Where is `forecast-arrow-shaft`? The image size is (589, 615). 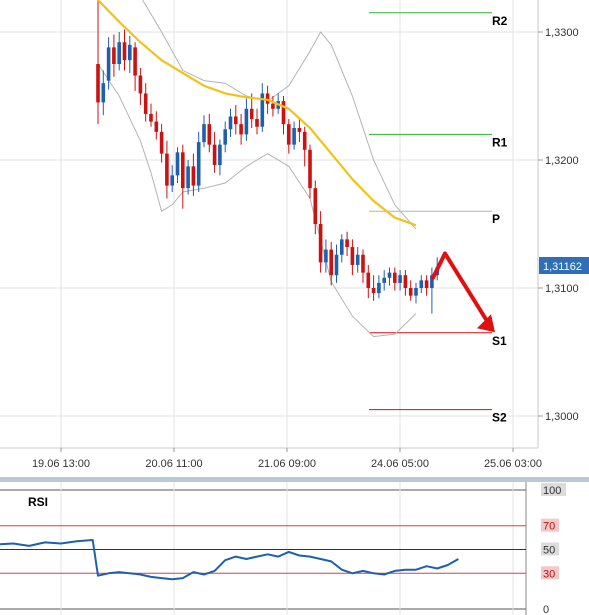
forecast-arrow-shaft is located at coordinates (461, 289).